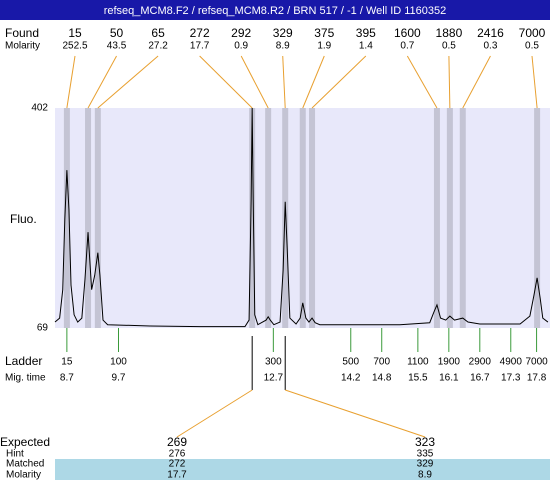 Image resolution: width=550 pixels, height=480 pixels. I want to click on ladder-size: 2900, so click(480, 362).